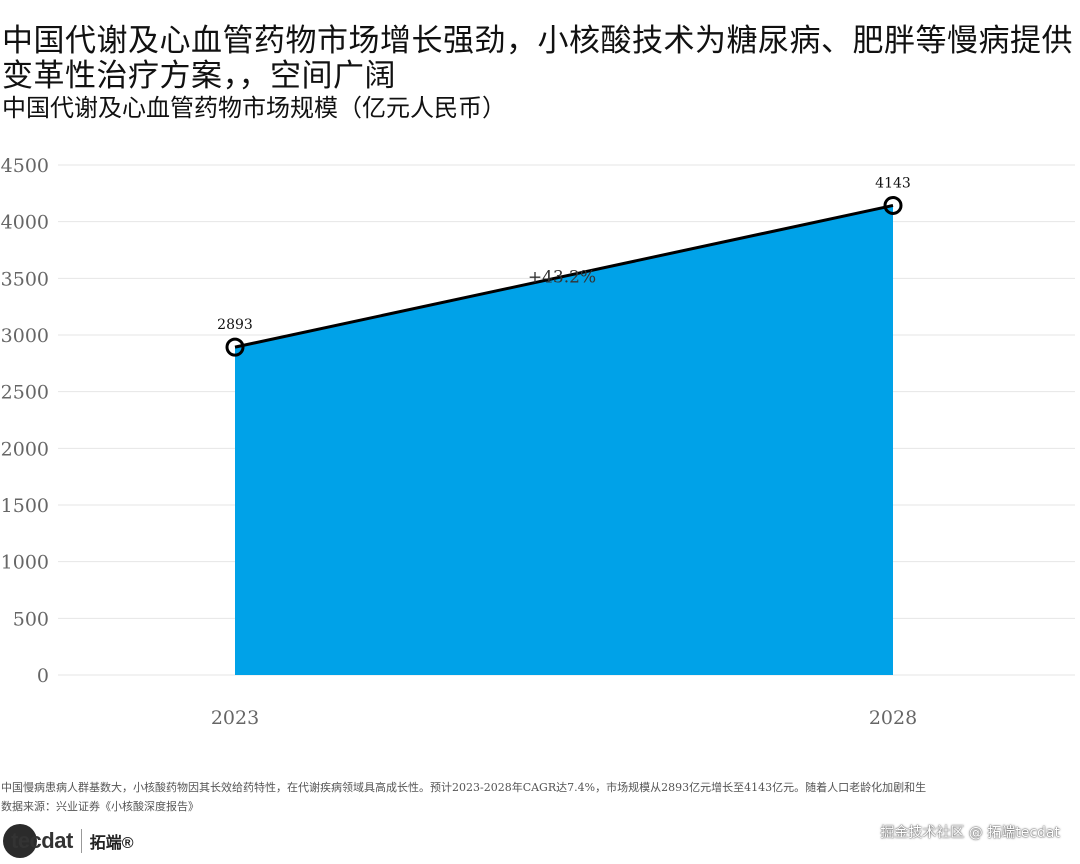 This screenshot has width=1080, height=864. I want to click on y-tick-label: 4500, so click(25, 166).